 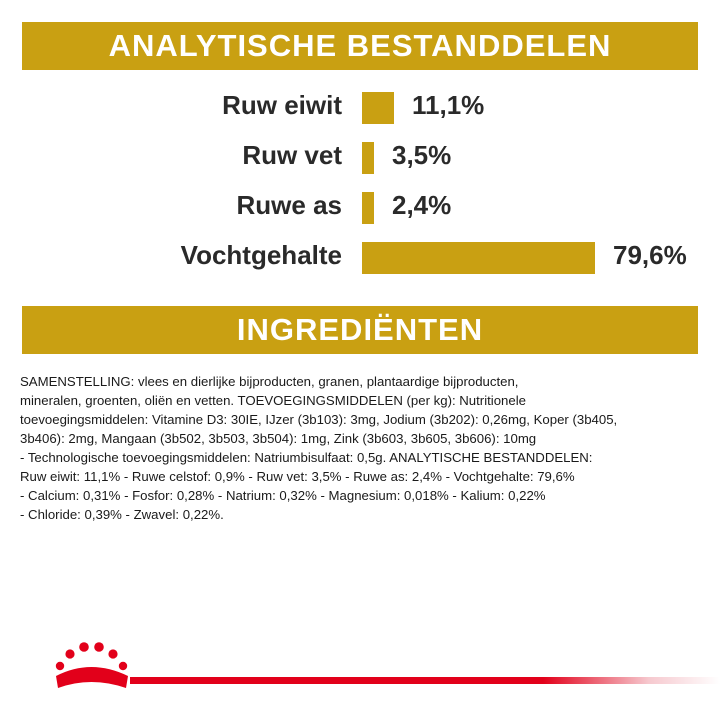 I want to click on bar-value-label: 2,4%, so click(x=422, y=205).